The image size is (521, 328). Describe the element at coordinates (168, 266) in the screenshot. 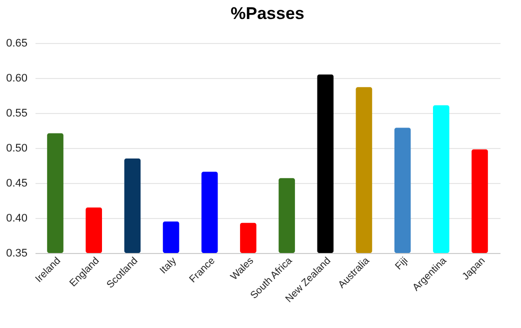

I see `x-tick-label: Italy` at that location.